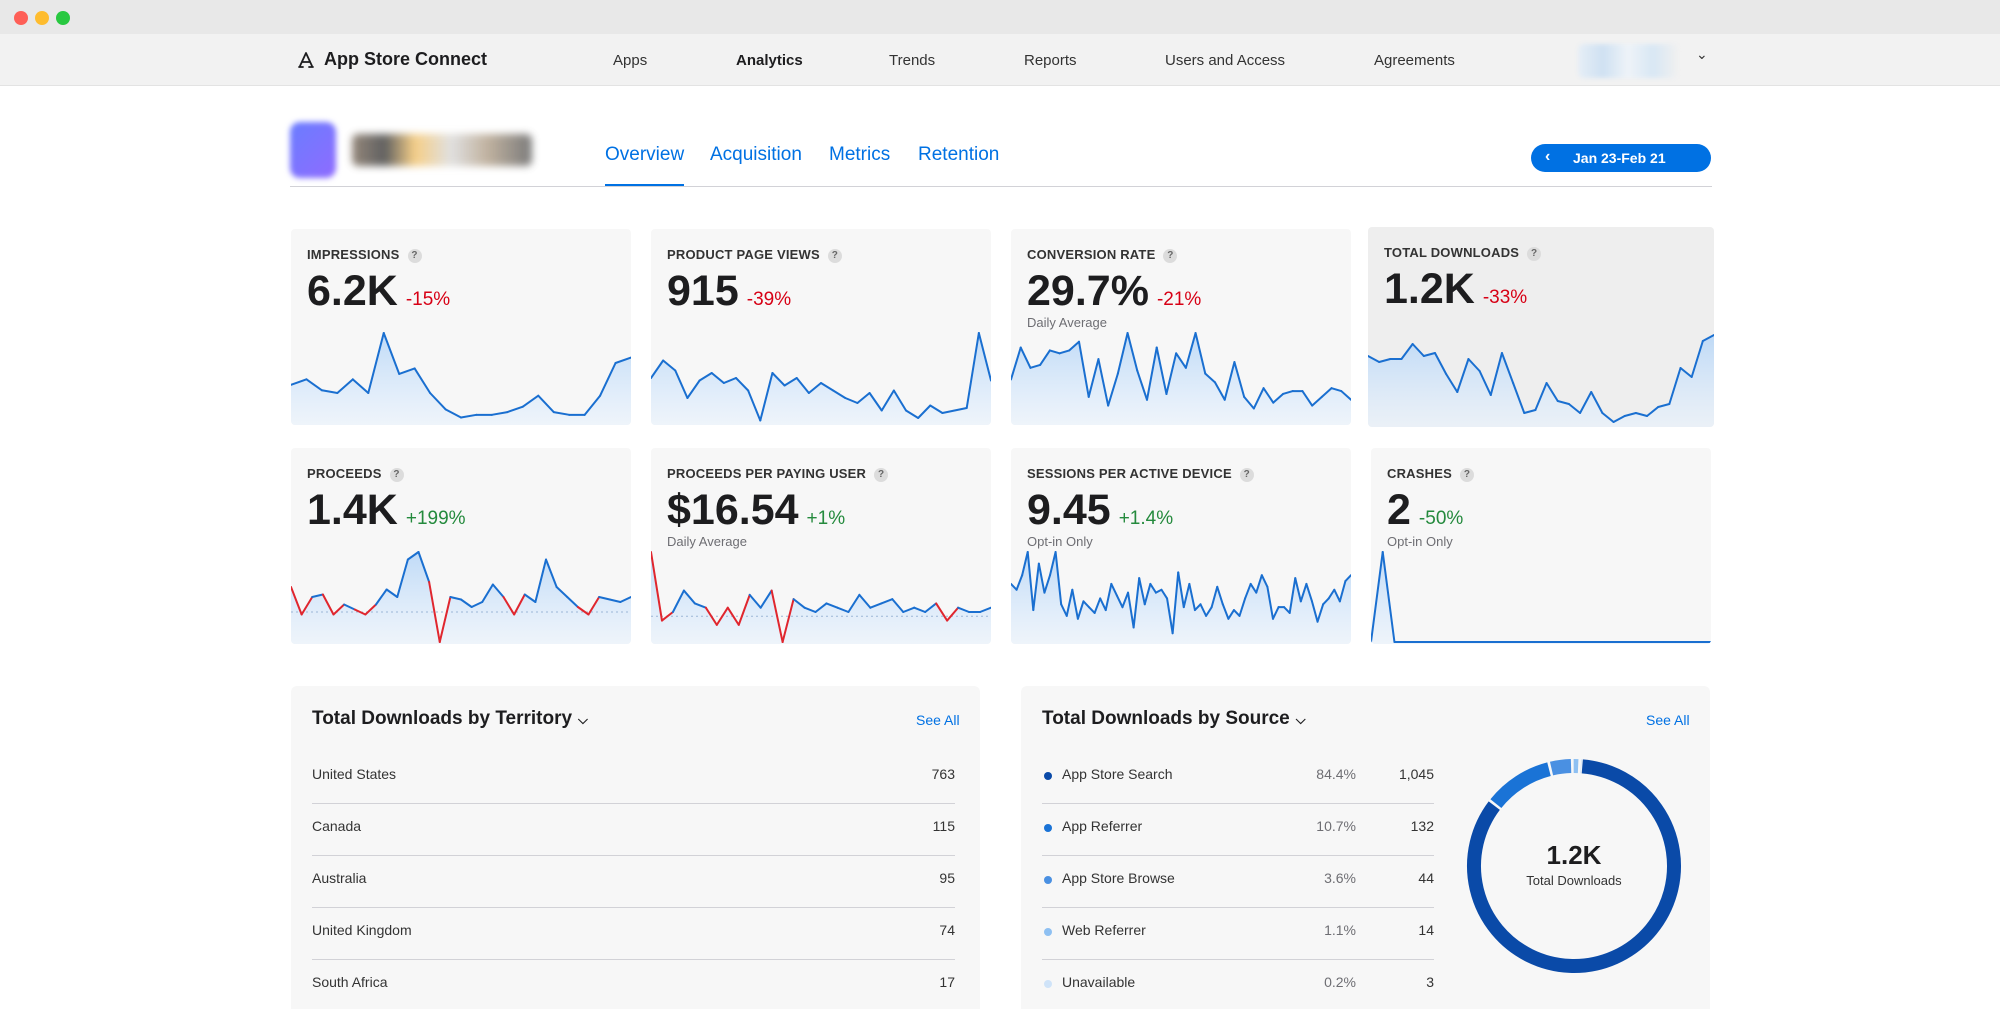 The height and width of the screenshot is (1009, 2000). Describe the element at coordinates (630, 60) in the screenshot. I see `nav-apps: Apps` at that location.